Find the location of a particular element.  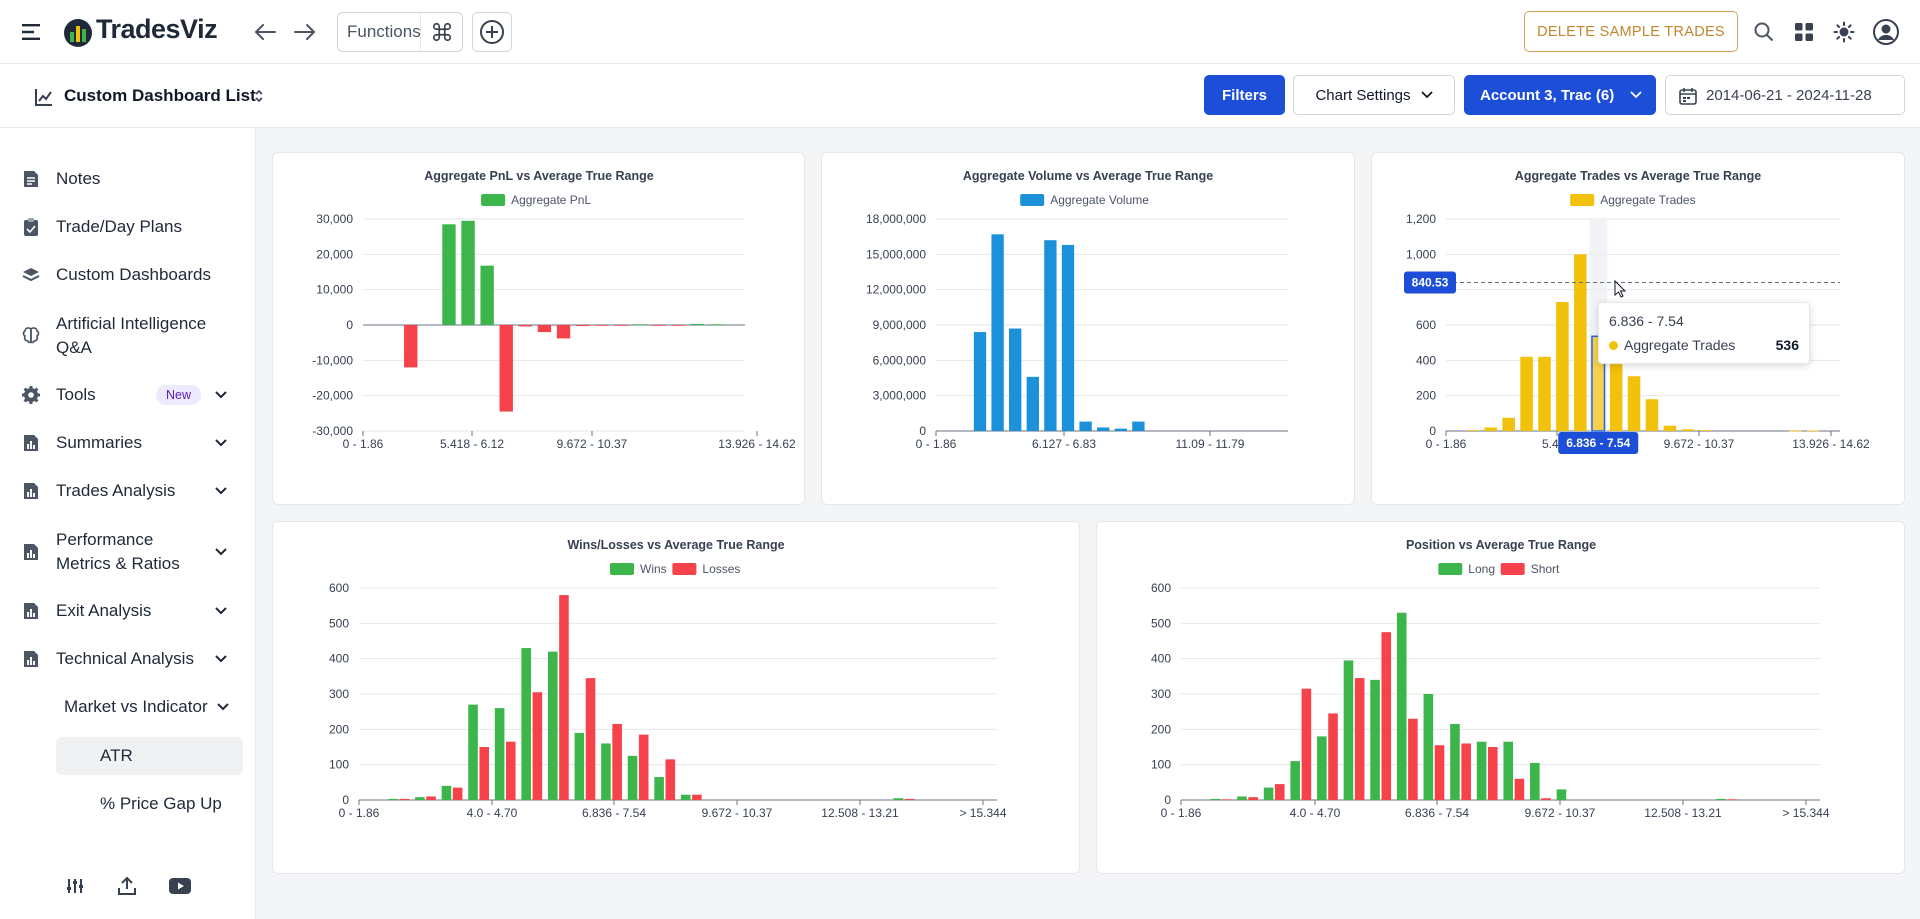

search-icon is located at coordinates (1764, 32).